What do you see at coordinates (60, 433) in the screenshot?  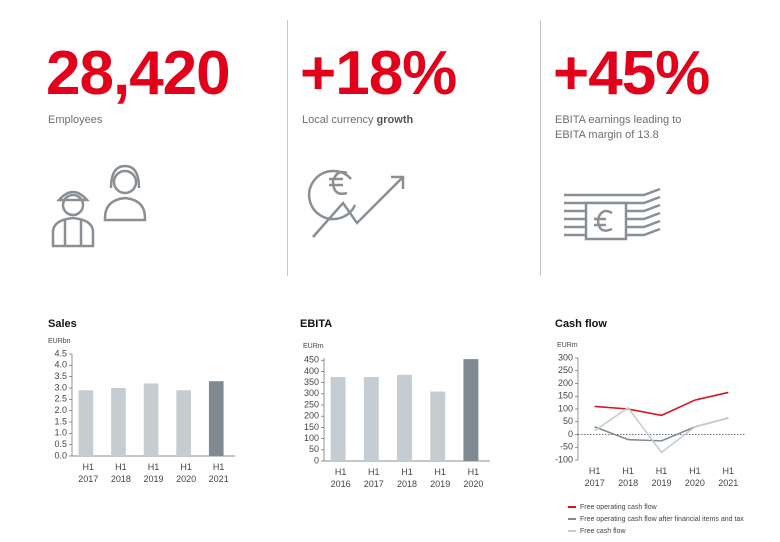 I see `y-tick-label: 1.0` at bounding box center [60, 433].